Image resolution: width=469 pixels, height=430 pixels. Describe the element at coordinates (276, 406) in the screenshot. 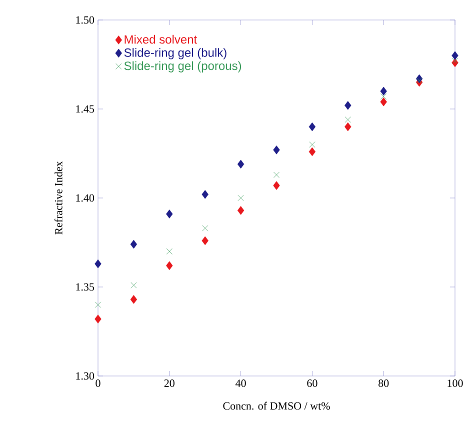

I see `x-axis-title: Concn. of DMSO / wt%` at that location.